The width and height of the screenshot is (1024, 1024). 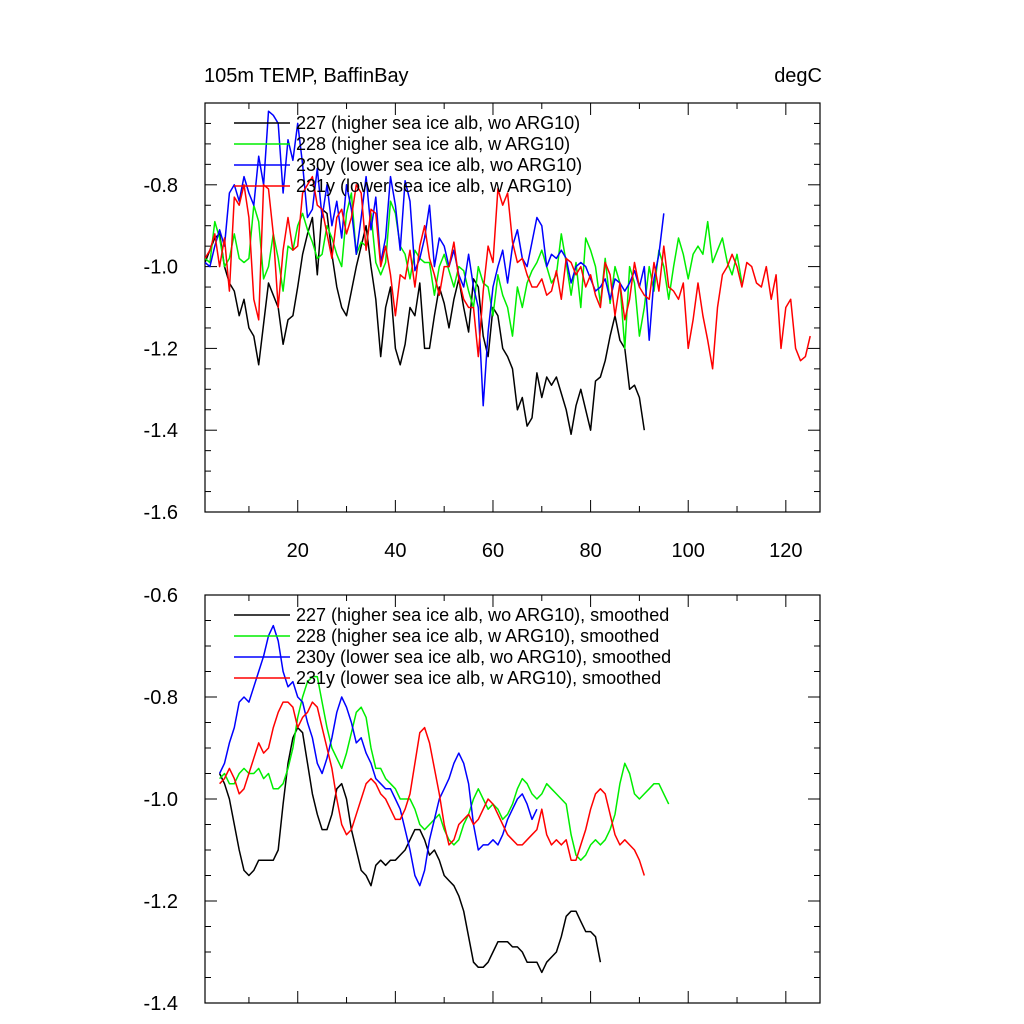 I want to click on x-tick-label: 20, so click(x=298, y=551).